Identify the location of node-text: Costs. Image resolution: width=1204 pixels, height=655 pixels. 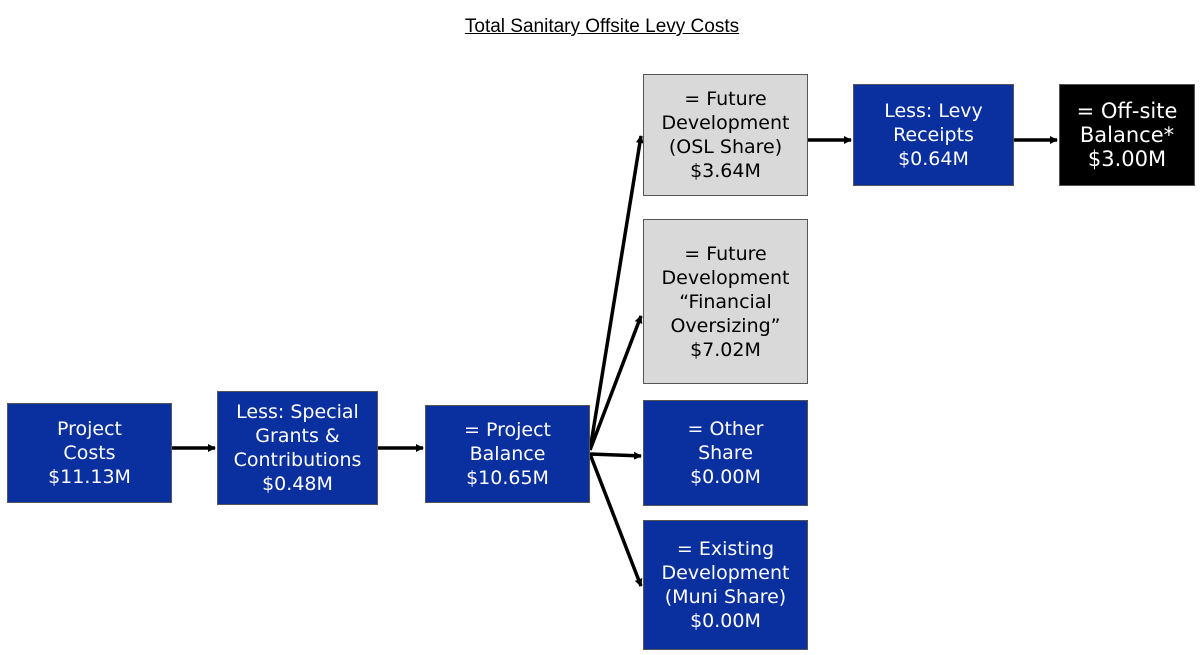
(89, 453).